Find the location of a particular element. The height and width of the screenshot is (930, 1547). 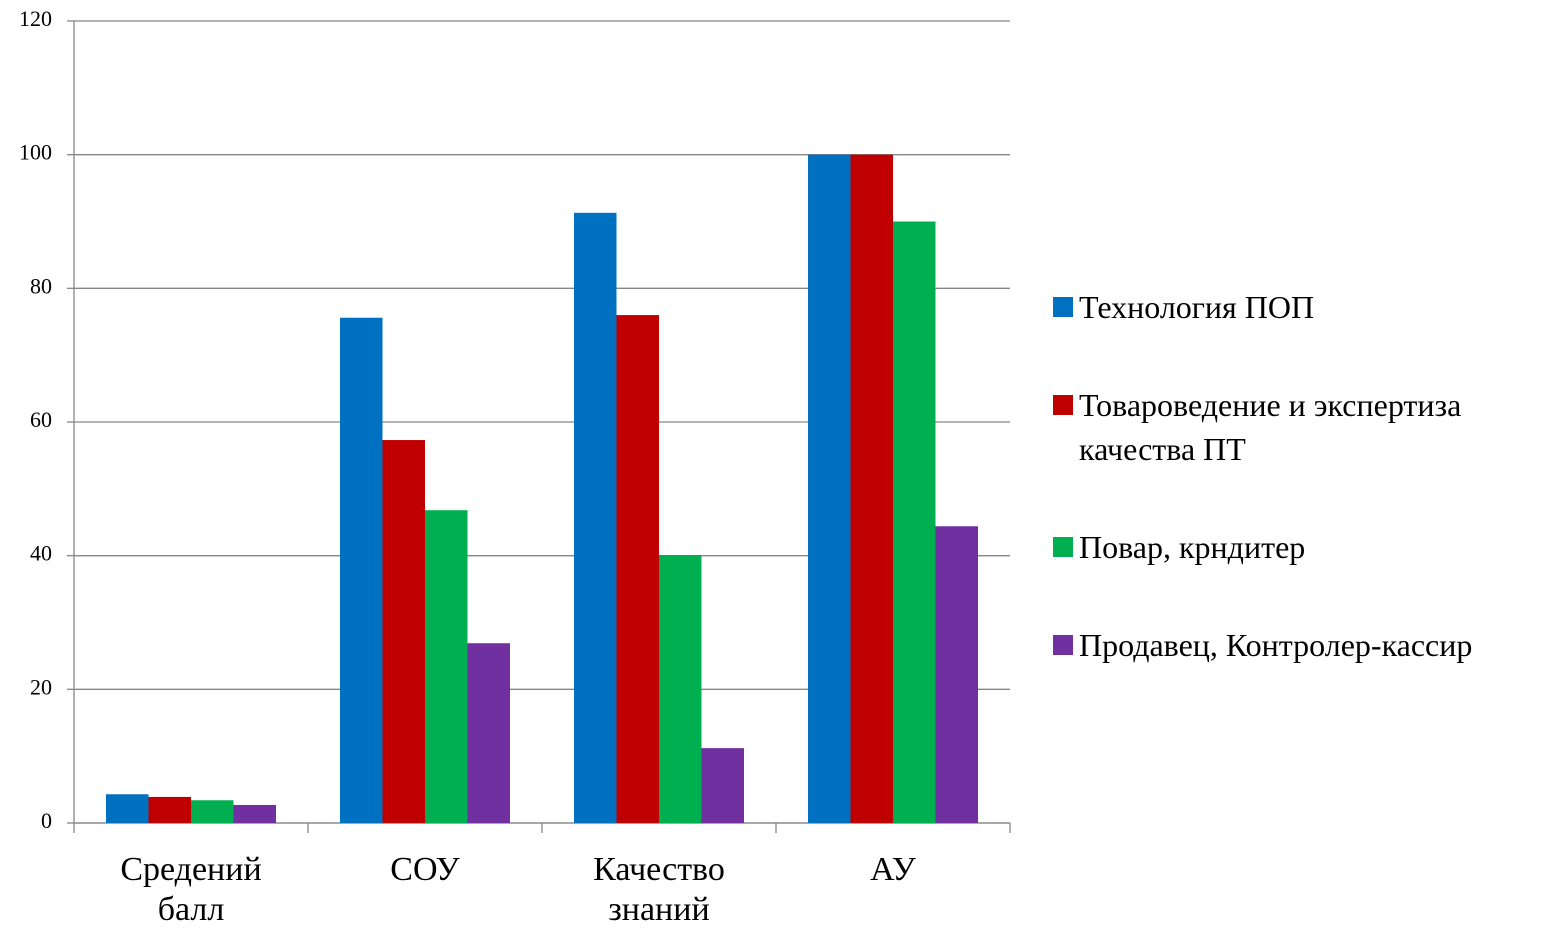

x-tick-label: Средений балл is located at coordinates (191, 889).